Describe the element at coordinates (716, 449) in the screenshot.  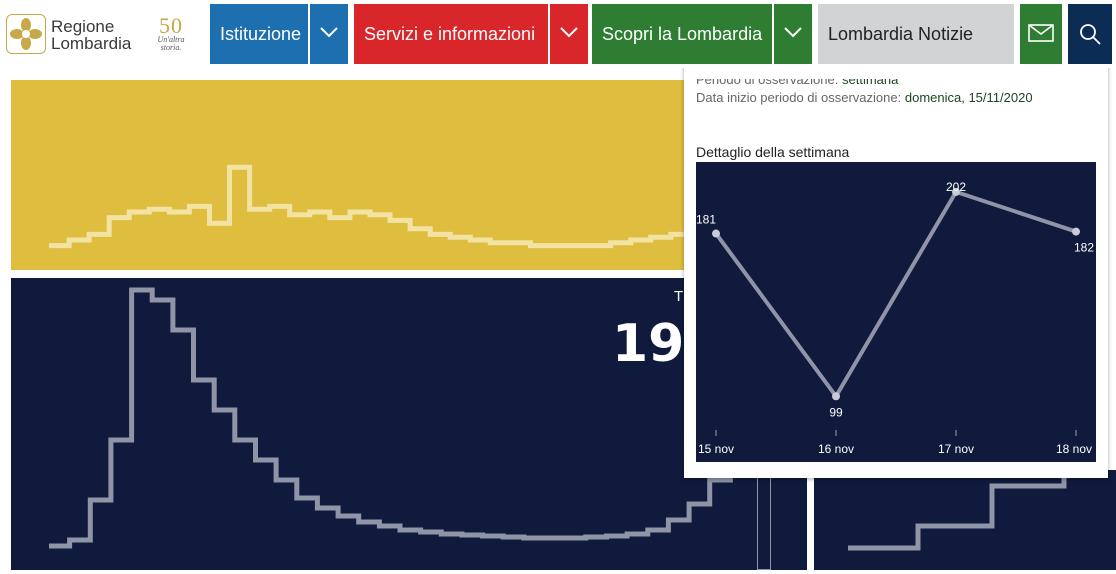
I see `x-tick-label: 15 nov` at that location.